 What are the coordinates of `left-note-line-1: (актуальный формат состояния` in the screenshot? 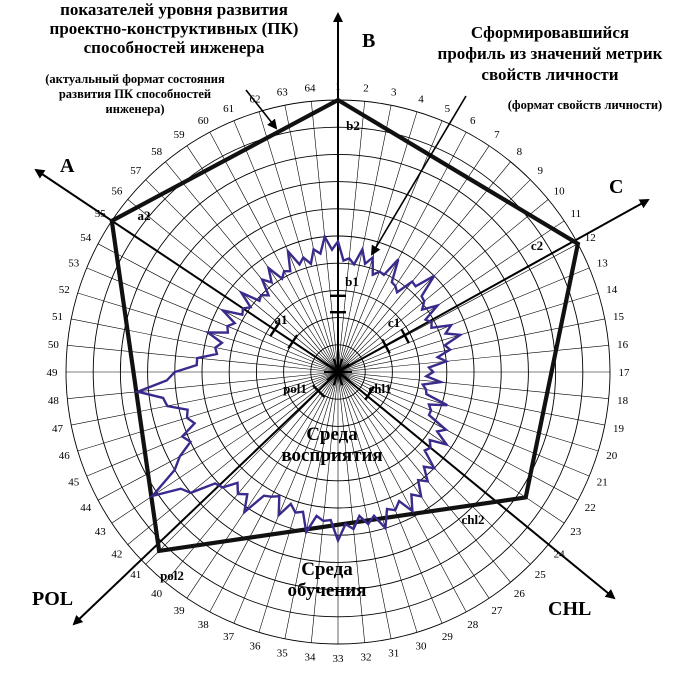 It's located at (135, 79).